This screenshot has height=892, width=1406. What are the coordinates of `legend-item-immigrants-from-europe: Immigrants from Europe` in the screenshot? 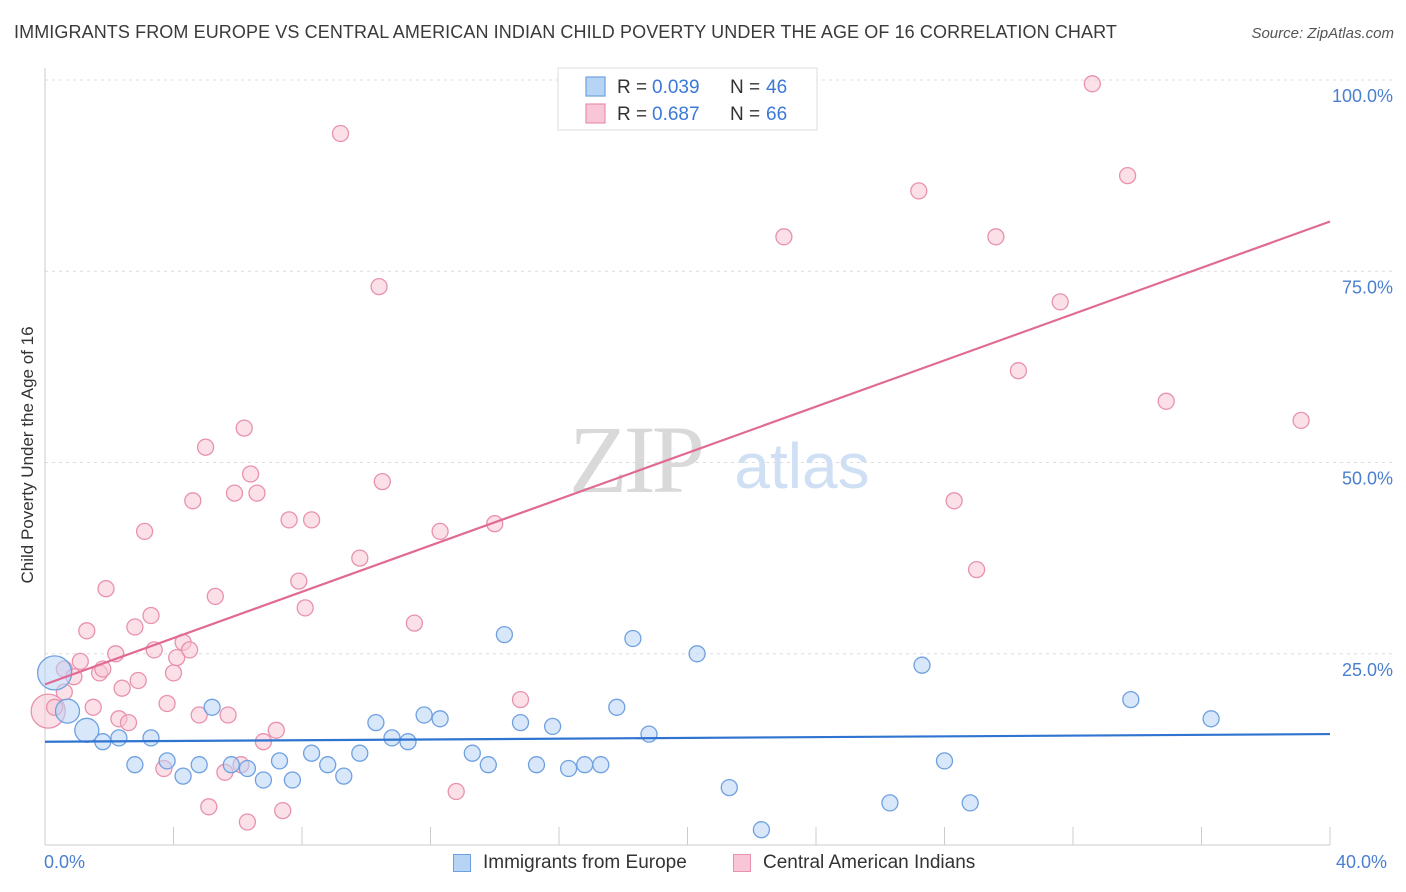 It's located at (570, 863).